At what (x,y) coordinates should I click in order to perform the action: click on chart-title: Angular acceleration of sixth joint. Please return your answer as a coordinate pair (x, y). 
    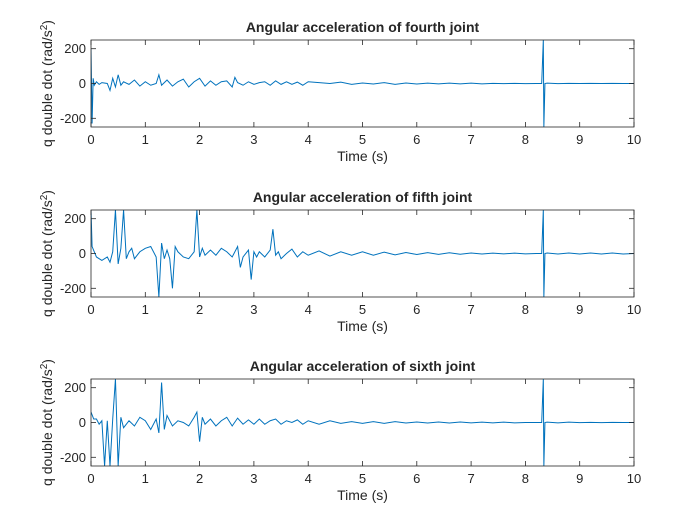
    Looking at the image, I should click on (363, 366).